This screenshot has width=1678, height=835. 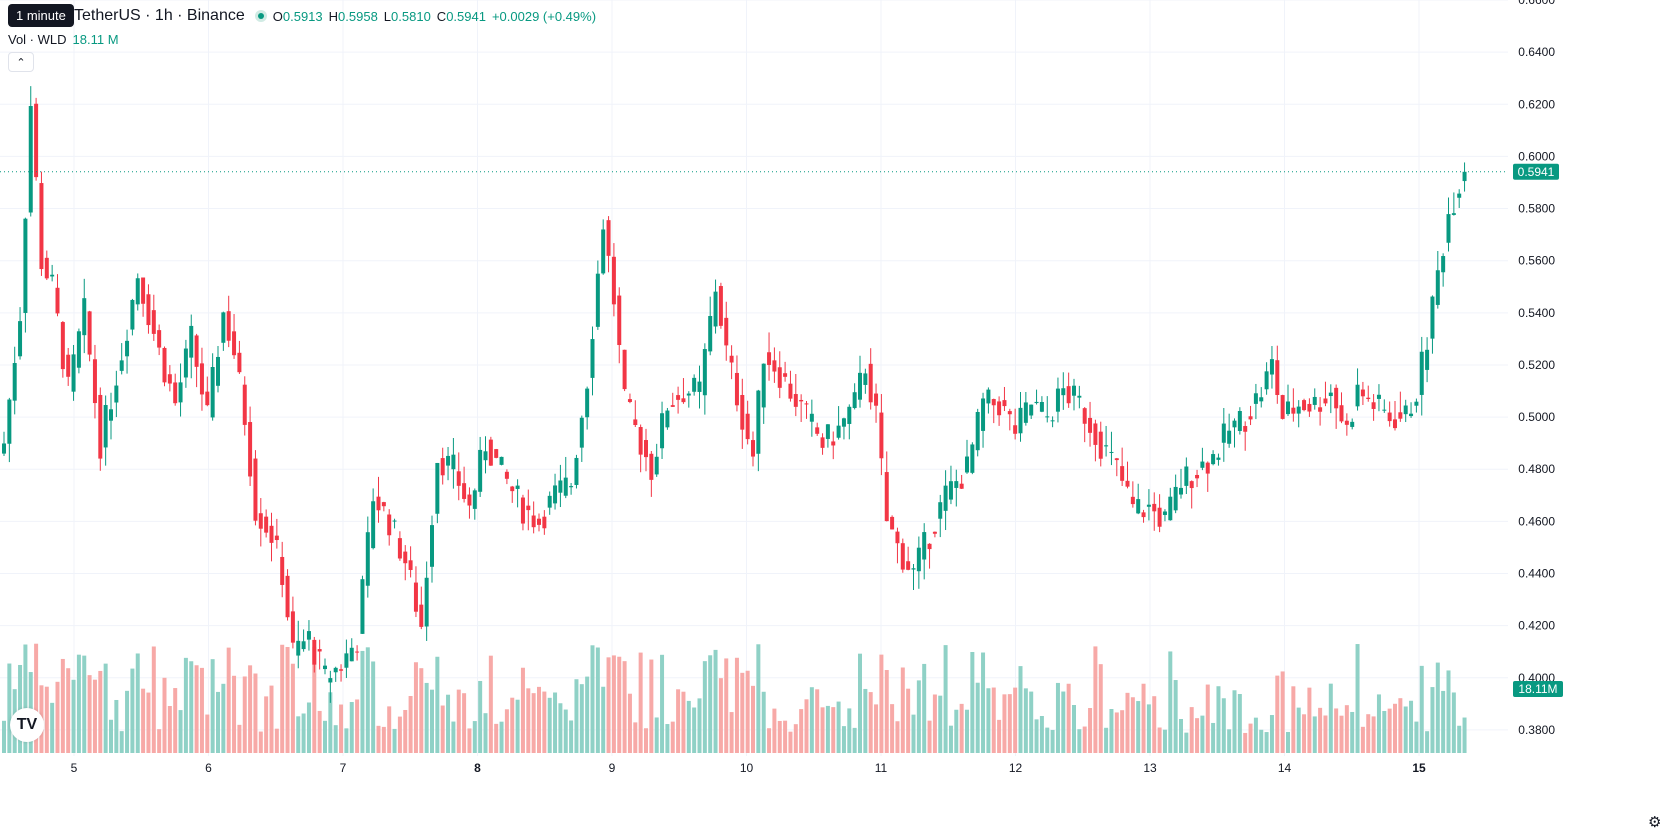 I want to click on last-price-badge, so click(x=1536, y=171).